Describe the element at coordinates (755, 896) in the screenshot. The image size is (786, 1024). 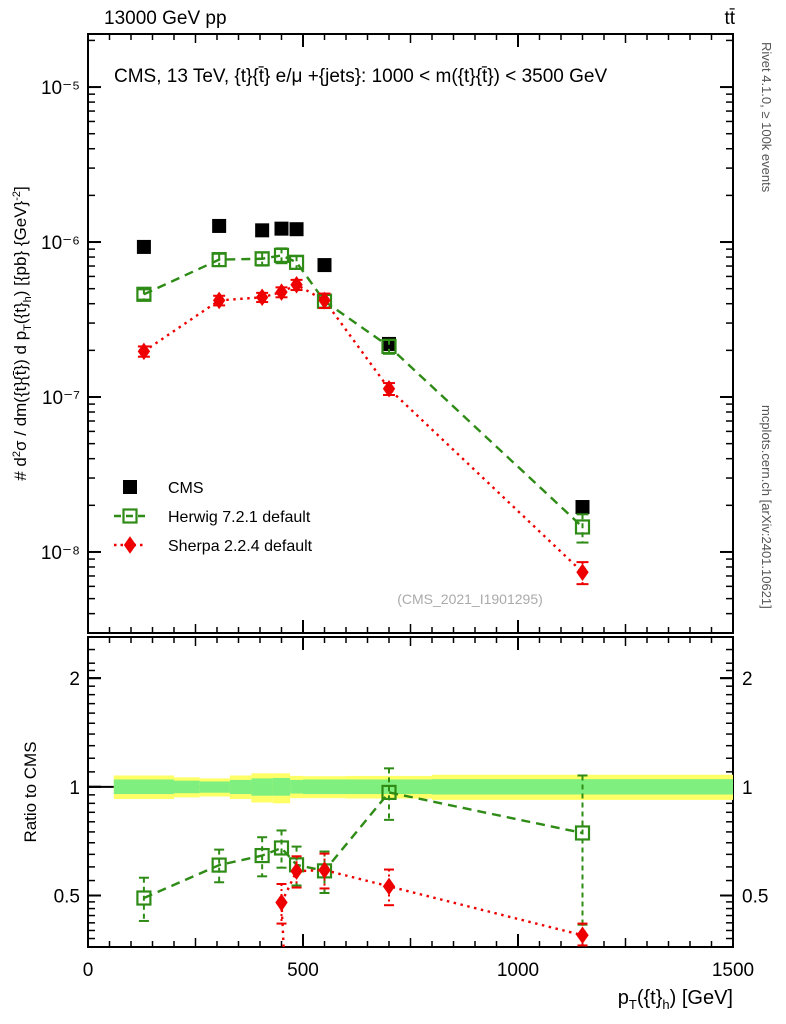
I see `y-tick-label-ratio-right: 0.5` at that location.